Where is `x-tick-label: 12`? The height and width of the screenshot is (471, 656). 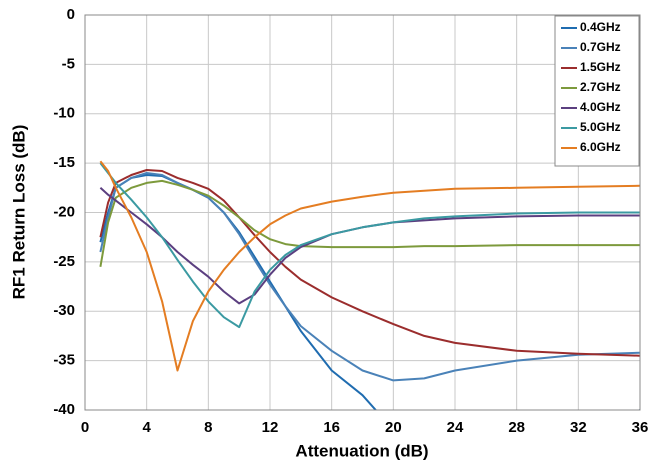 x-tick-label: 12 is located at coordinates (270, 427).